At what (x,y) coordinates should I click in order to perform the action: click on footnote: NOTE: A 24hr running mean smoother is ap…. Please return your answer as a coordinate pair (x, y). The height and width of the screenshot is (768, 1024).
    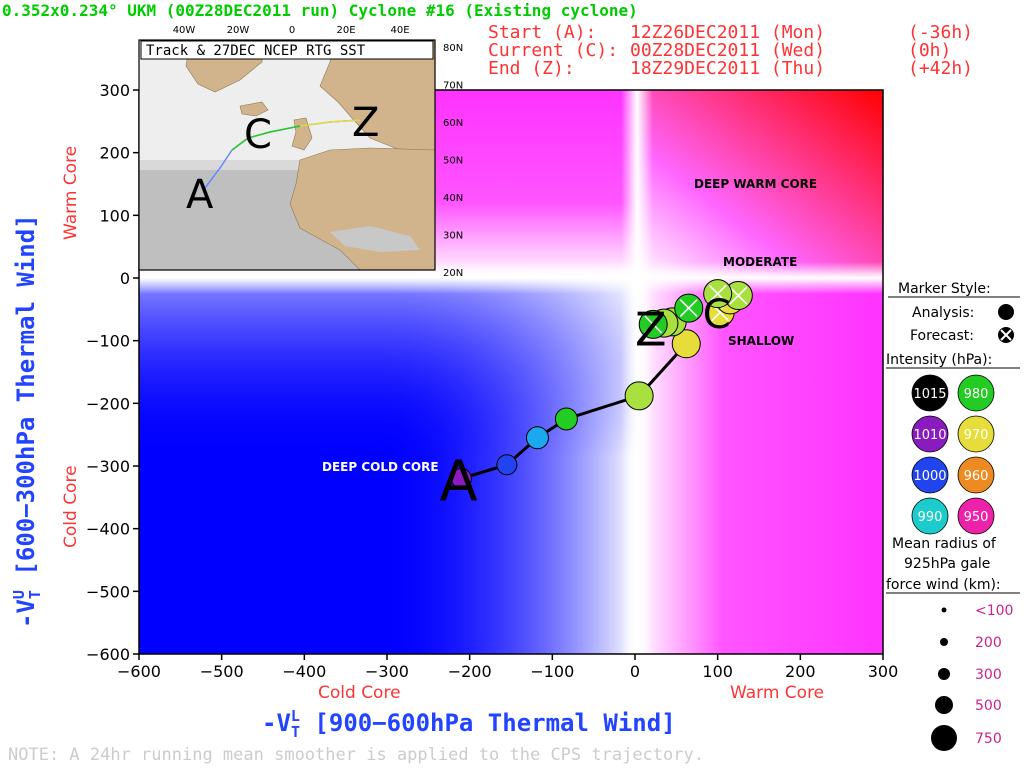
    Looking at the image, I should click on (356, 755).